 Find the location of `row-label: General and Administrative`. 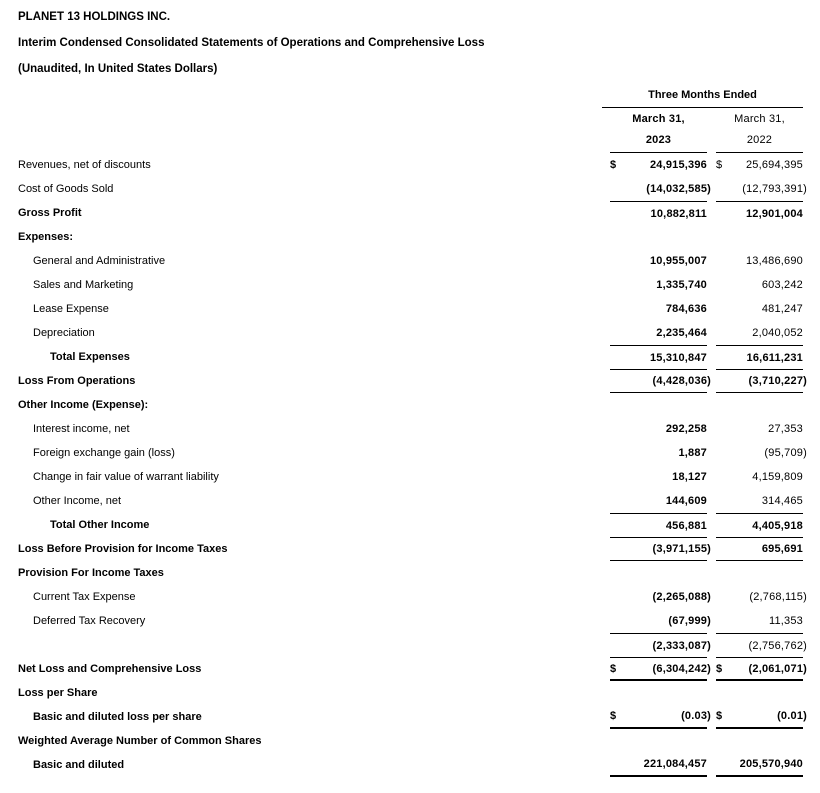

row-label: General and Administrative is located at coordinates (99, 261).